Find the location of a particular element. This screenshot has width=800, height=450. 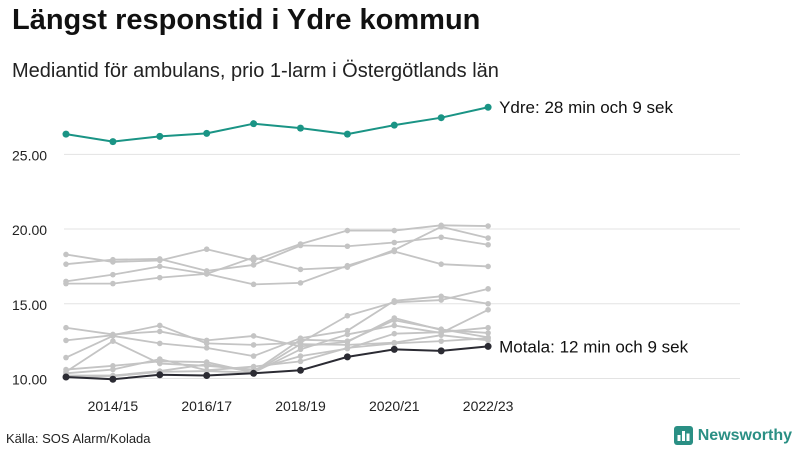

x-tick-label: 2018/19 is located at coordinates (300, 406).